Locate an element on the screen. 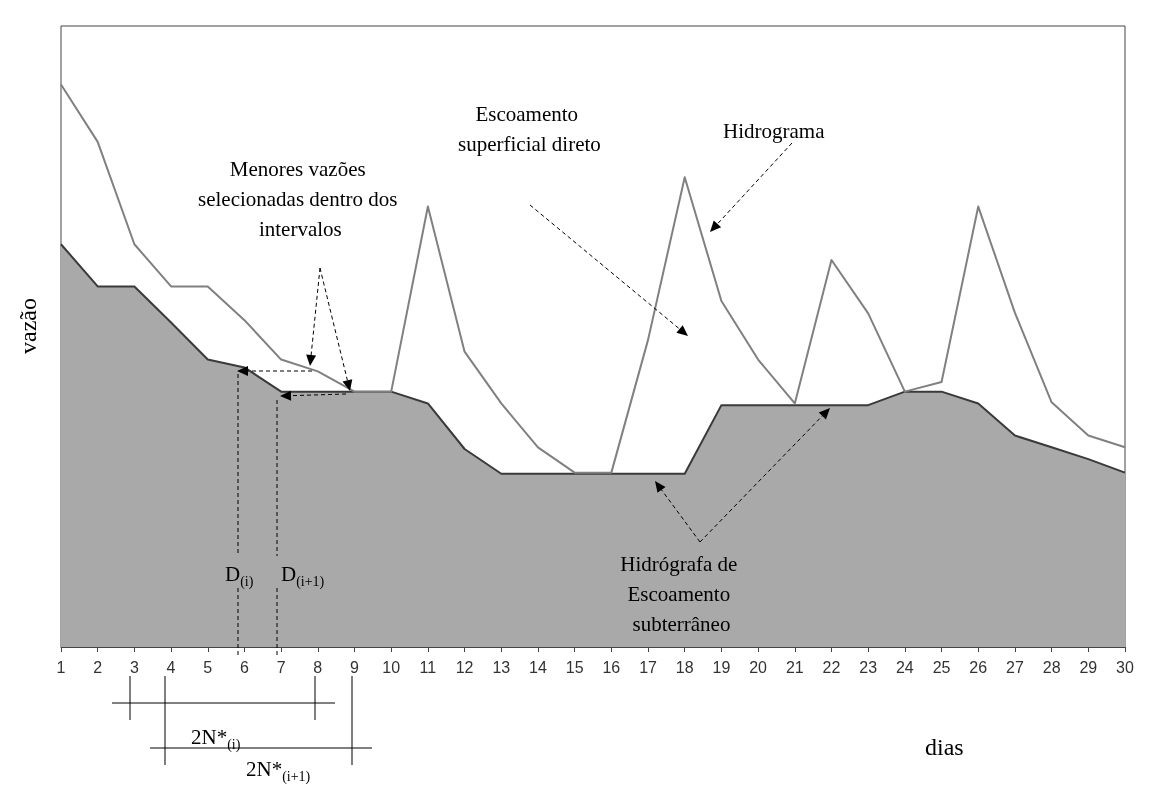 The height and width of the screenshot is (793, 1157). x-tick-label: 15 is located at coordinates (574, 667).